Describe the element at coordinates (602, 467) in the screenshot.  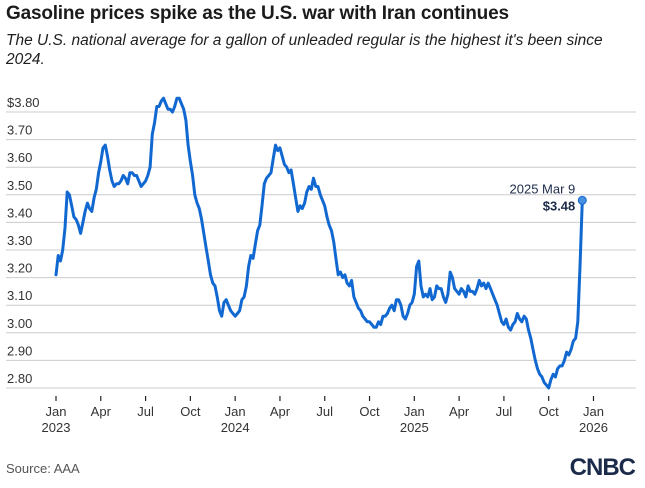
I see `cnbc-logo: CNBC` at that location.